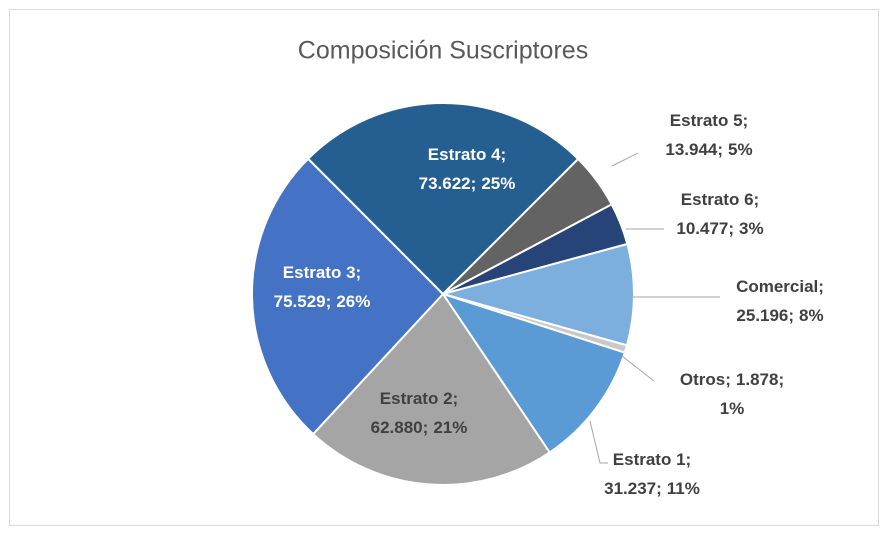 The width and height of the screenshot is (889, 536). I want to click on label-part: 31.237, so click(630, 488).